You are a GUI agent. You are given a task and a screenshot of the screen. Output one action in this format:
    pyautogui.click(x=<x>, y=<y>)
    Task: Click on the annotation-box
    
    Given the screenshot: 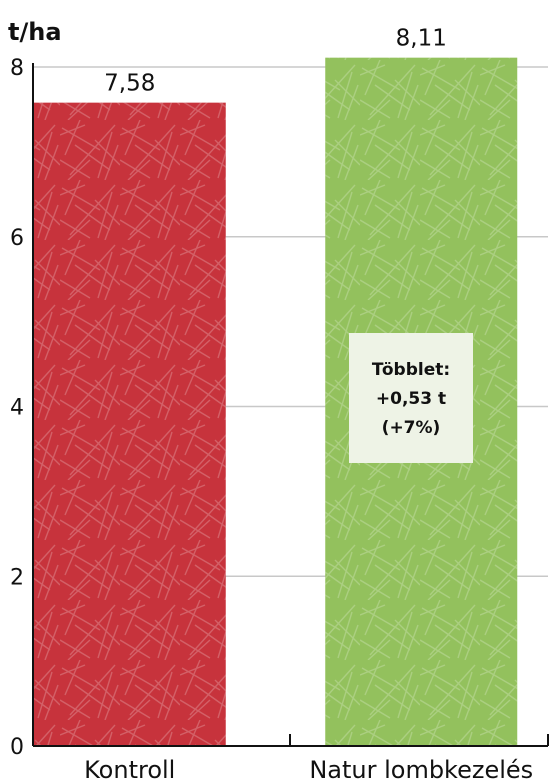 What is the action you would take?
    pyautogui.click(x=411, y=398)
    